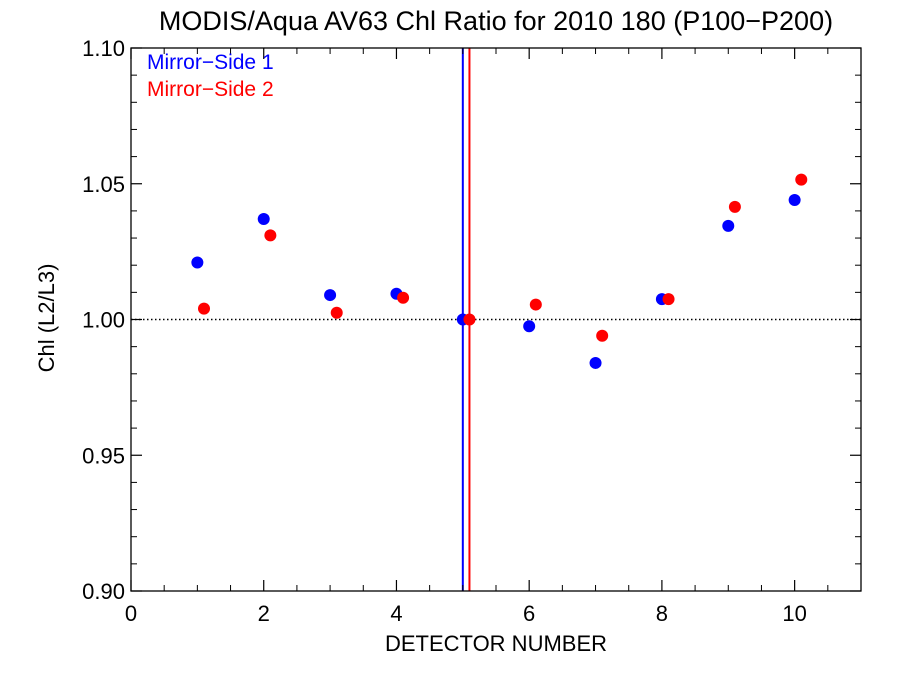  What do you see at coordinates (103, 455) in the screenshot?
I see `y-tick-label: 0.95` at bounding box center [103, 455].